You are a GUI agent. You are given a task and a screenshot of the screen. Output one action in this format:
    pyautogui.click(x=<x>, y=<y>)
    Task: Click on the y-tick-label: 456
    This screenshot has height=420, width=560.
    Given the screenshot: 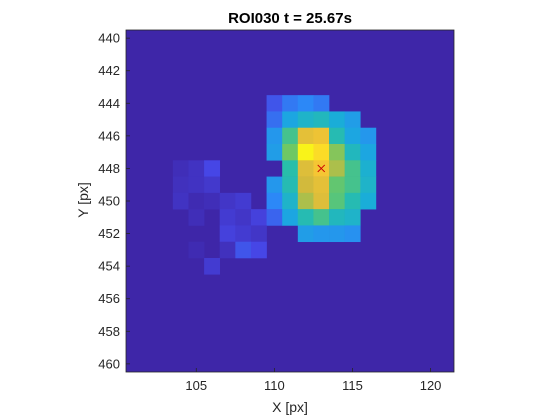 What is the action you would take?
    pyautogui.click(x=109, y=298)
    